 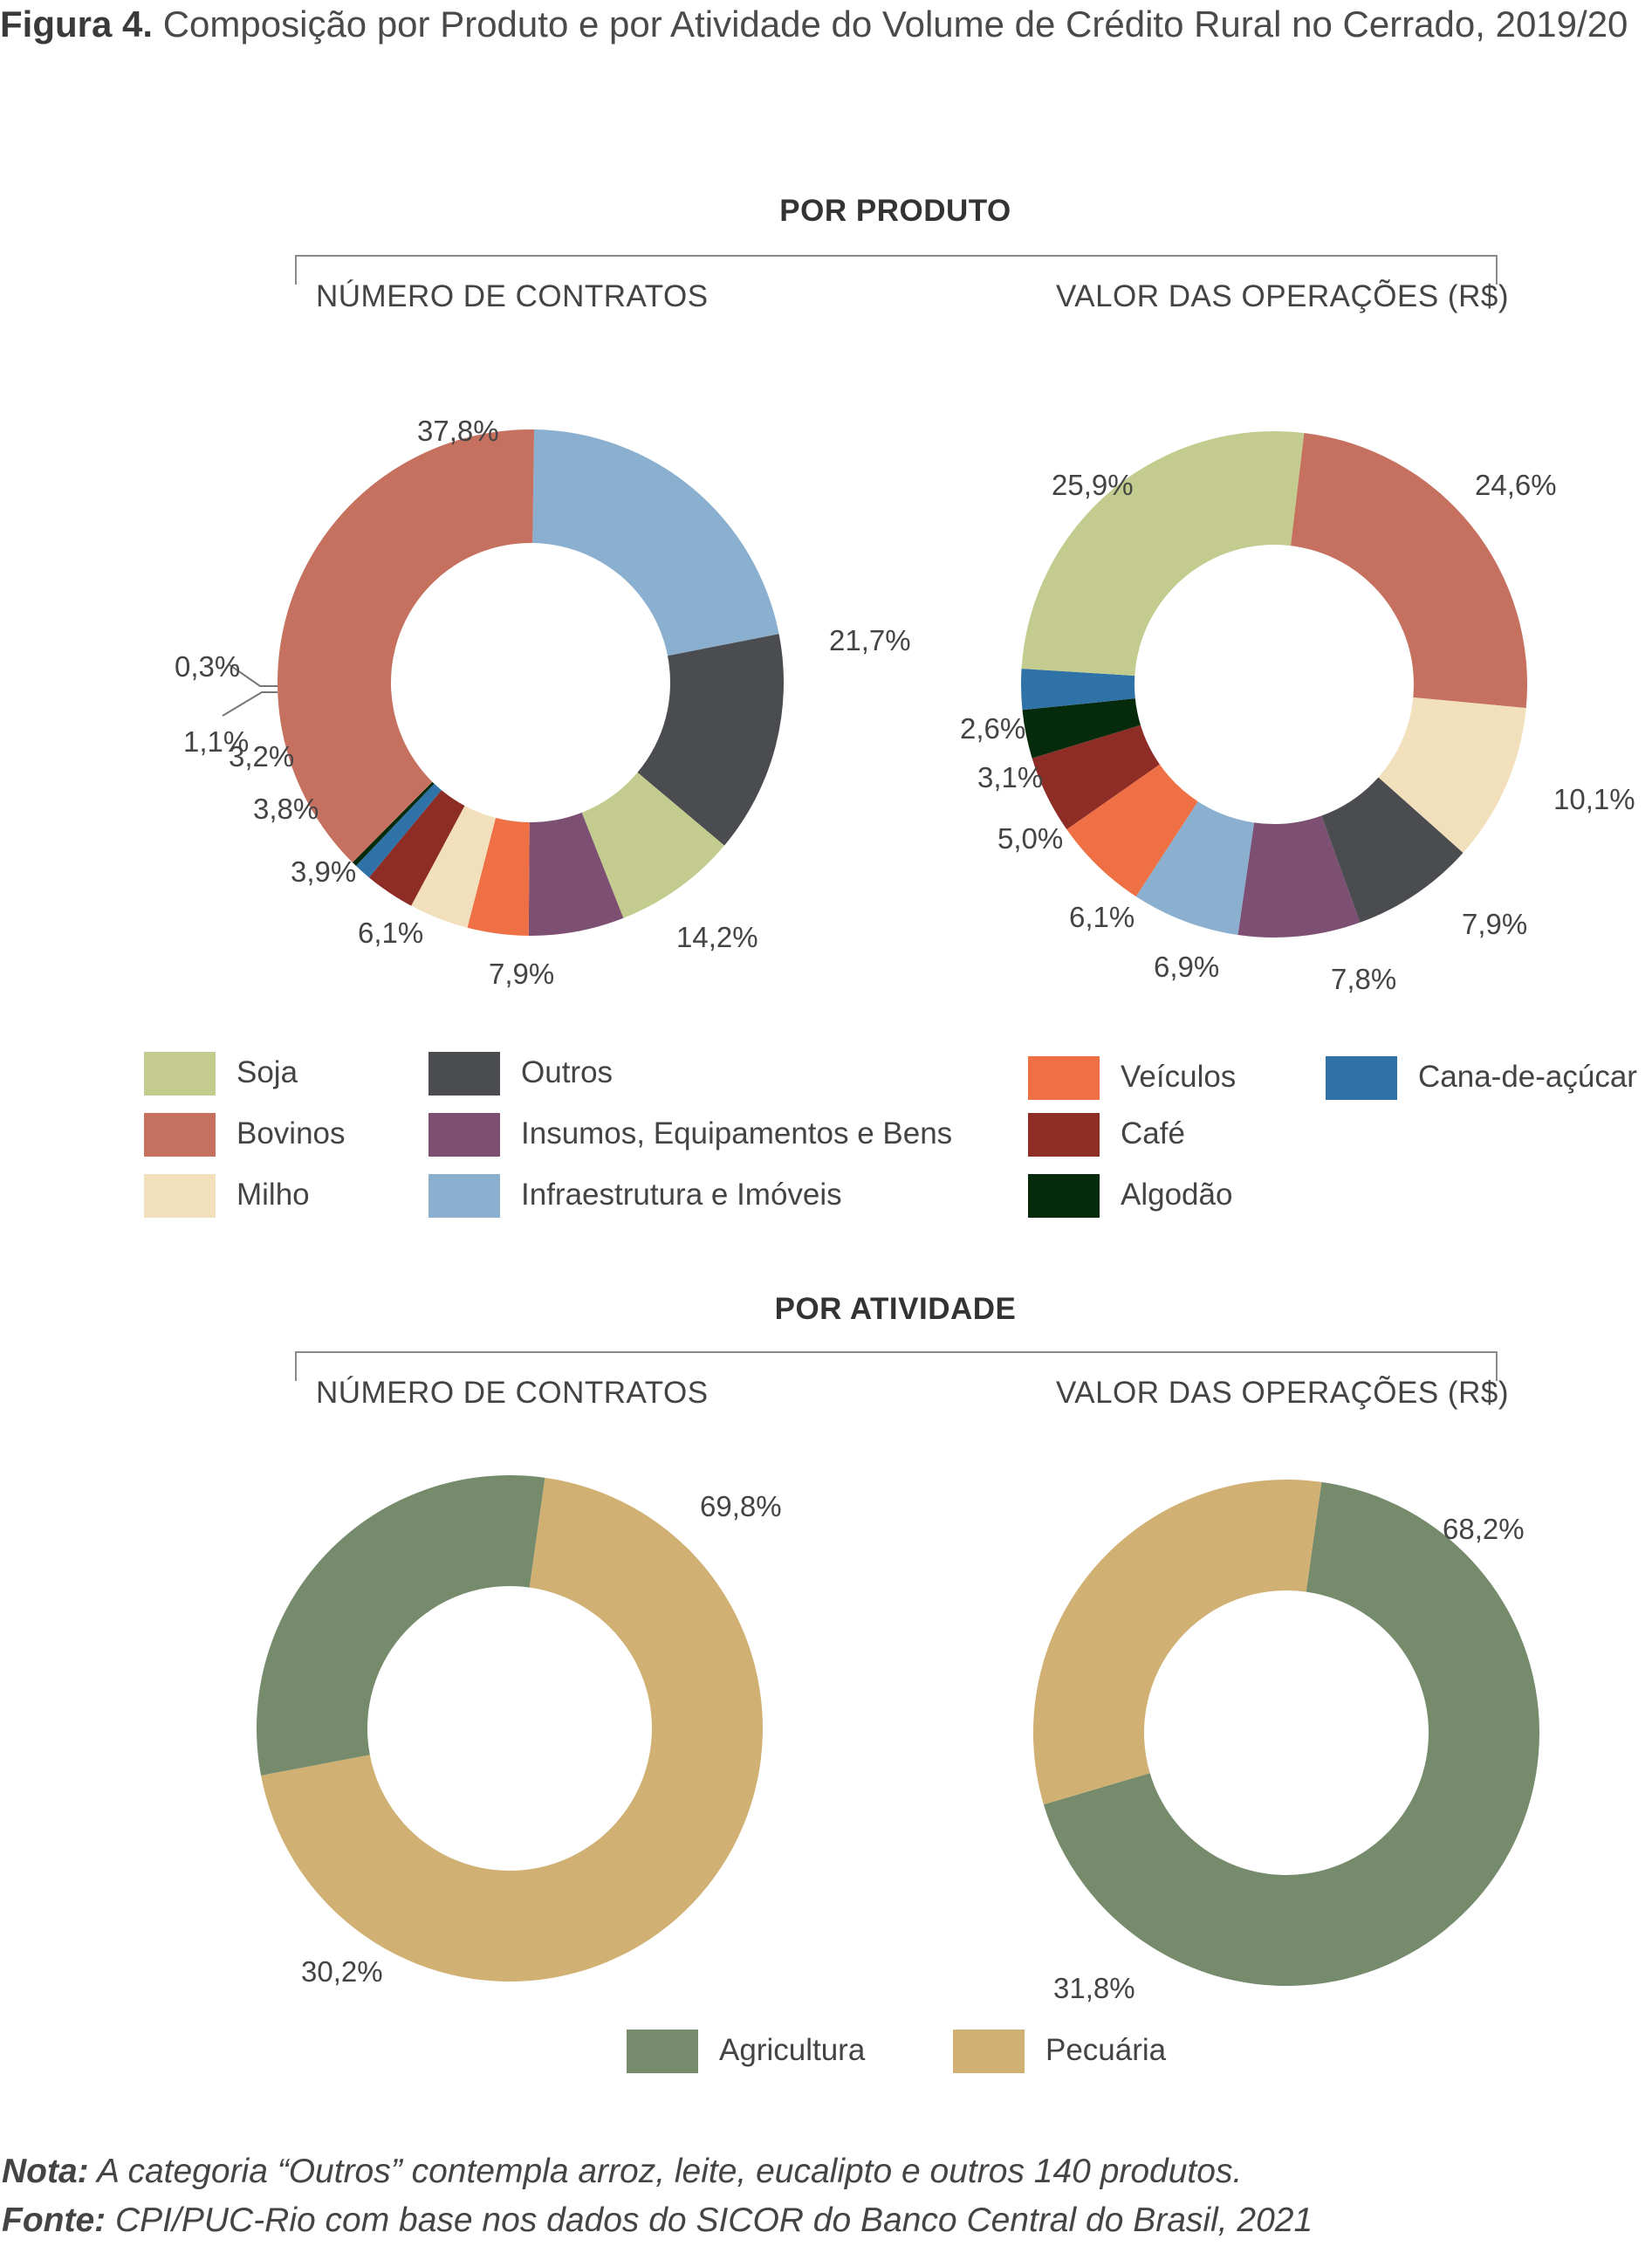 What do you see at coordinates (1179, 1077) in the screenshot?
I see `legend-label: Veículos` at bounding box center [1179, 1077].